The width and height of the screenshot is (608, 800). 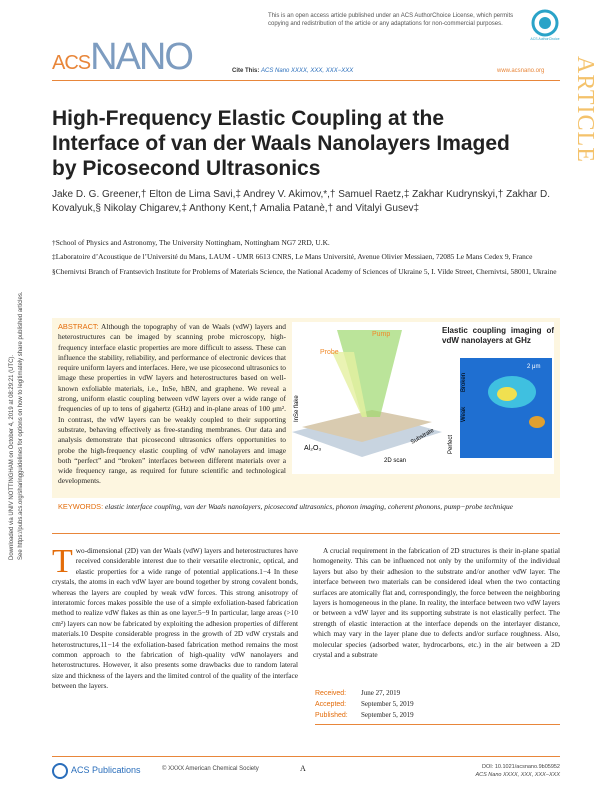 I want to click on logo-acs: ACS, so click(x=71, y=63).